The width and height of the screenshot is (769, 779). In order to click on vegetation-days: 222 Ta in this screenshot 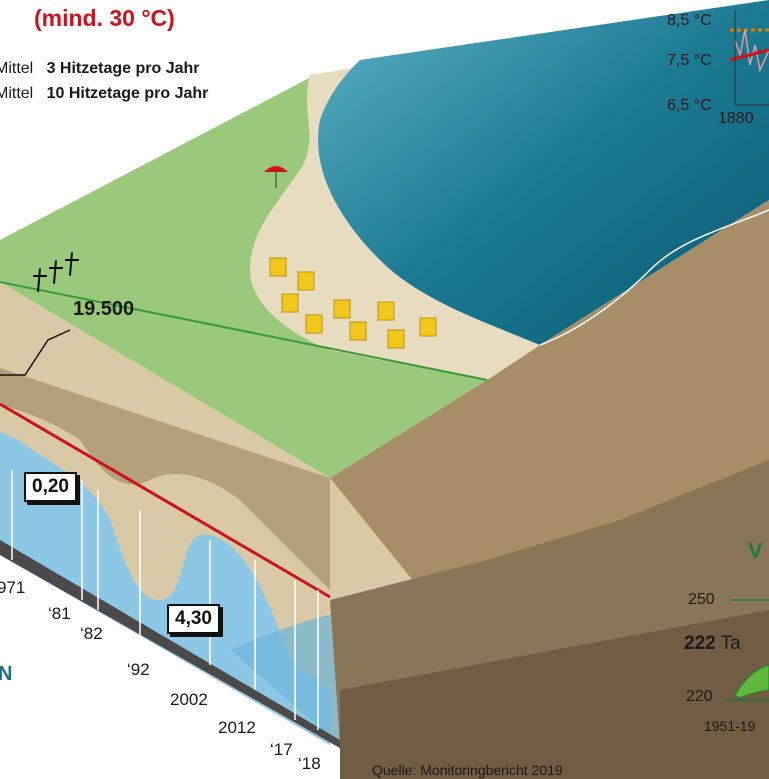, I will do `click(712, 644)`.